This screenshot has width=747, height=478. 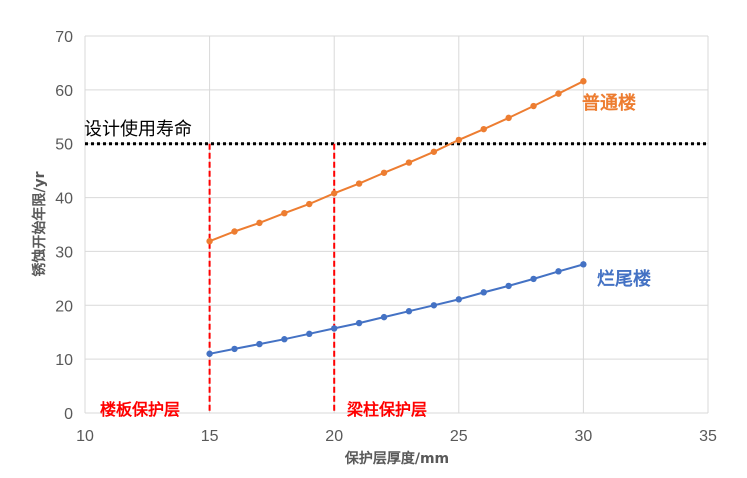 I want to click on y-tick-label: 20, so click(x=64, y=306).